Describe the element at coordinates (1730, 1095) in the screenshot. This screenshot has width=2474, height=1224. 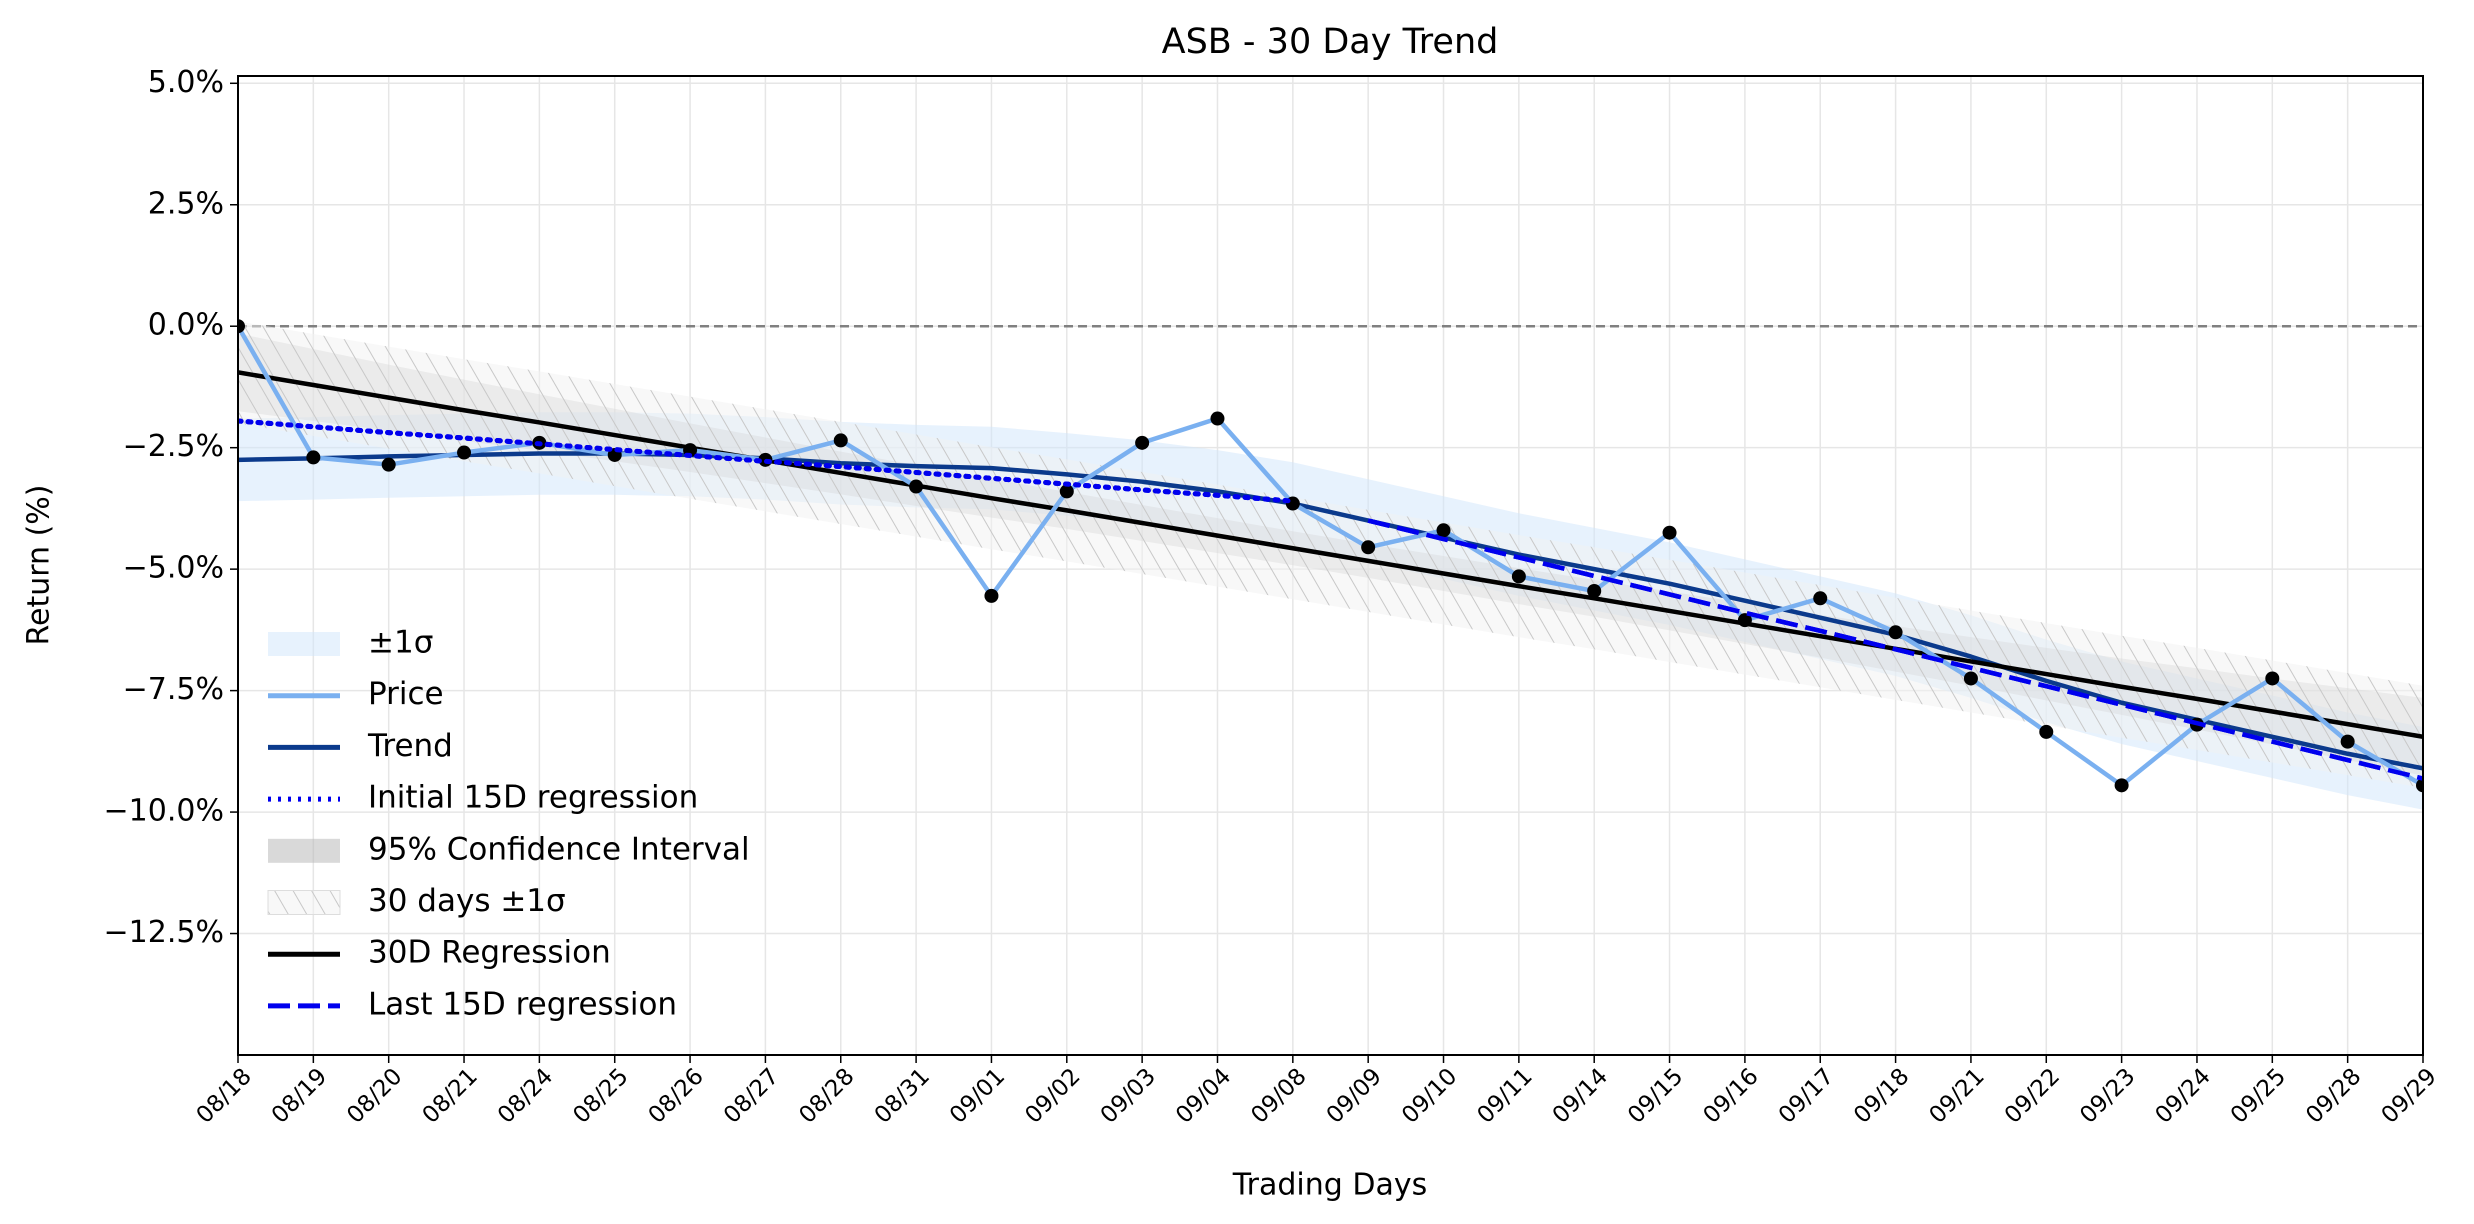
I see `x-tick-label: 09/16` at that location.